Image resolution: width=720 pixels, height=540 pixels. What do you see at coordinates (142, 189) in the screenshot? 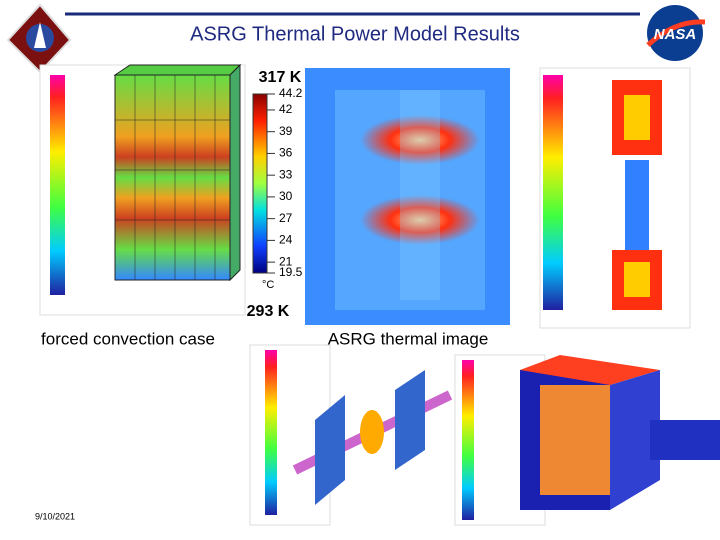
I see `convection-model-image` at bounding box center [142, 189].